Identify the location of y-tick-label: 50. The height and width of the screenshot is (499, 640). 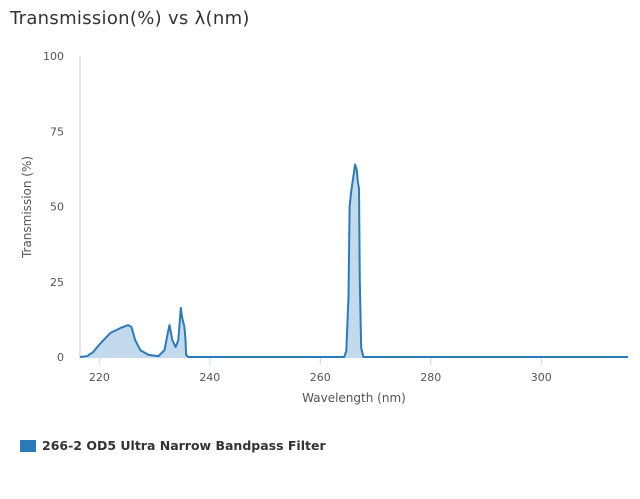
(57, 207).